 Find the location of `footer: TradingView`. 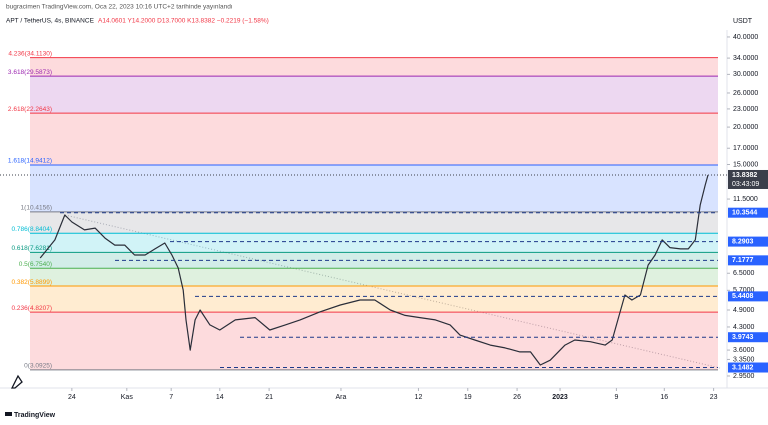

footer: TradingView is located at coordinates (35, 415).